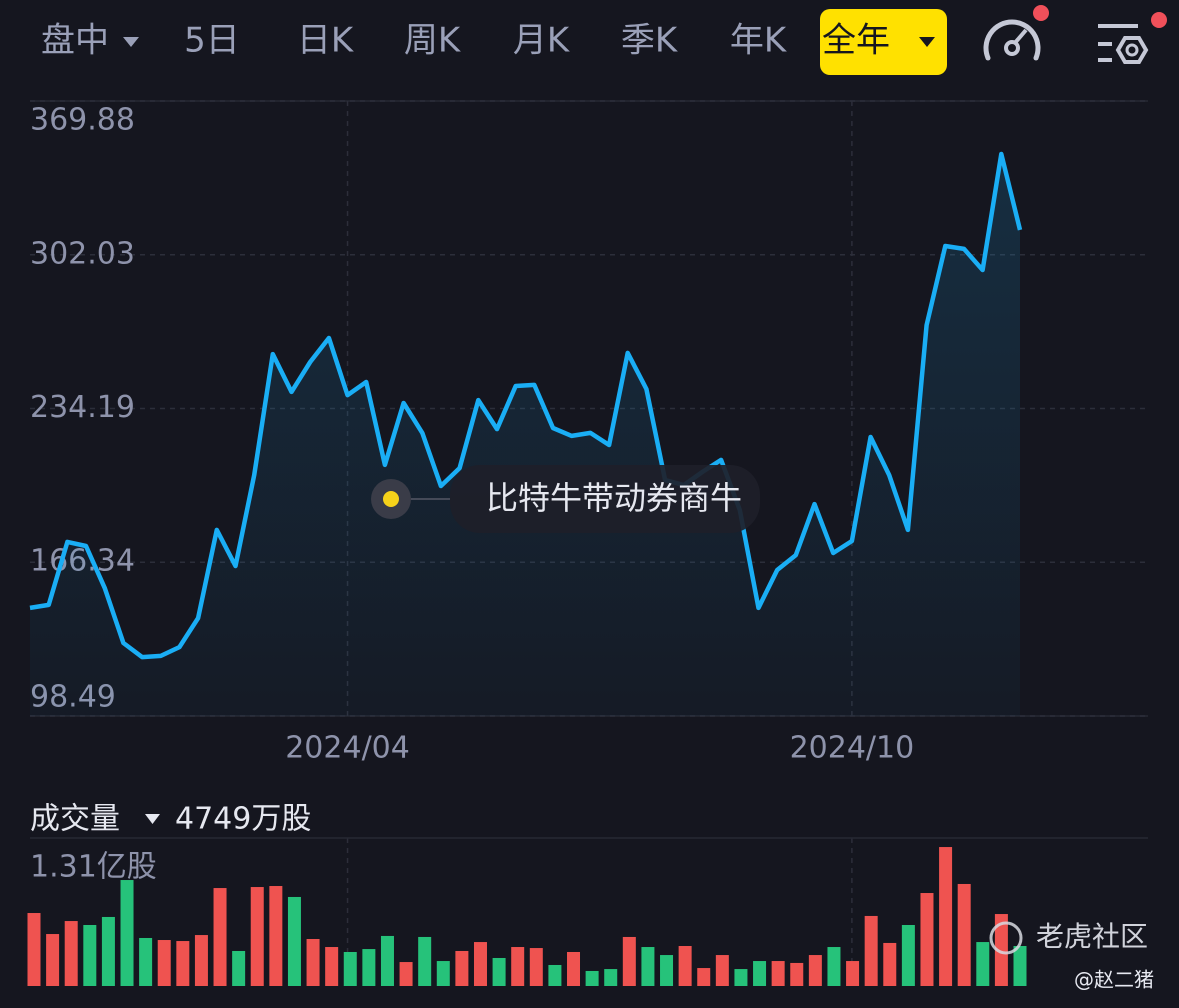 This screenshot has width=1179, height=1008. I want to click on watermark: 老虎社区 @赵二猪, so click(1071, 956).